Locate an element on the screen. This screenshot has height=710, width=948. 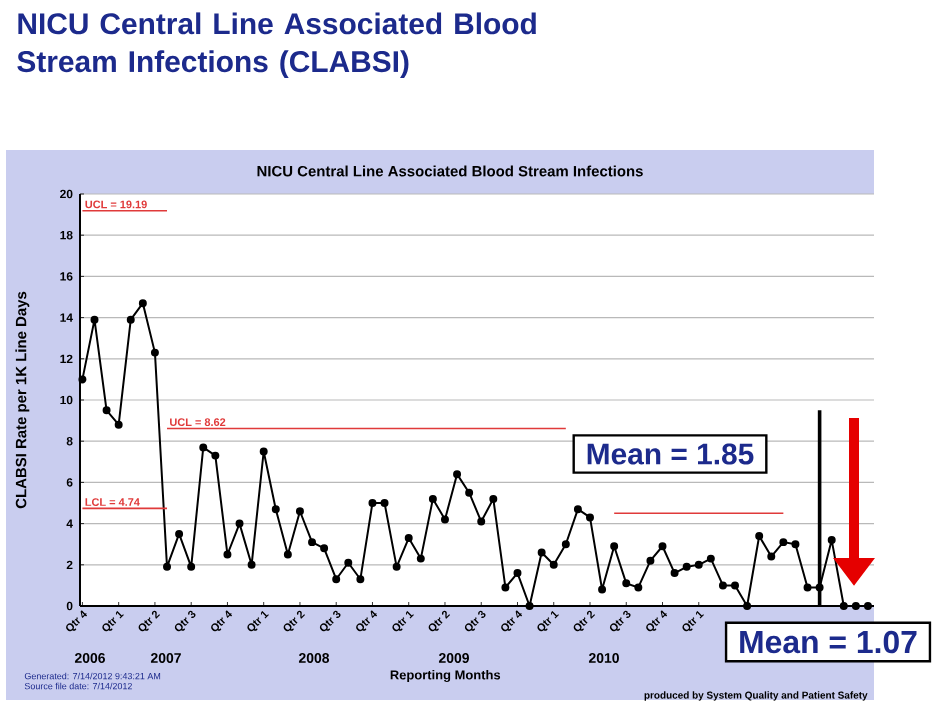
annotation: Mean = 1.85 is located at coordinates (670, 454).